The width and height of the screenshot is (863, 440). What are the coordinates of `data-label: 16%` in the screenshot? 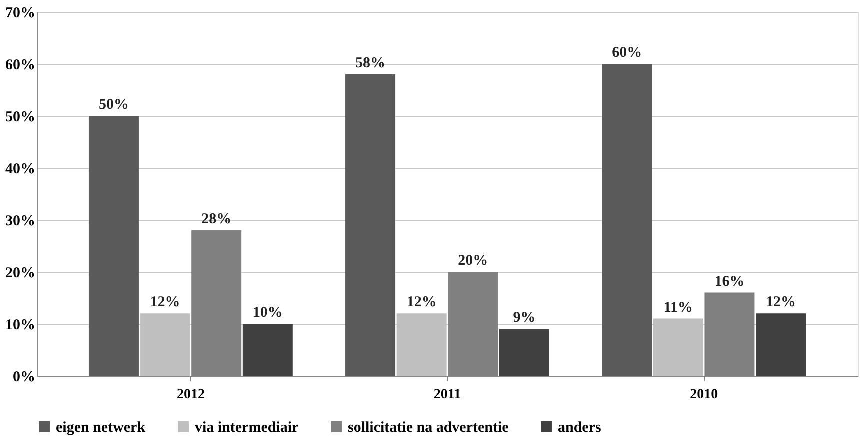 It's located at (729, 282).